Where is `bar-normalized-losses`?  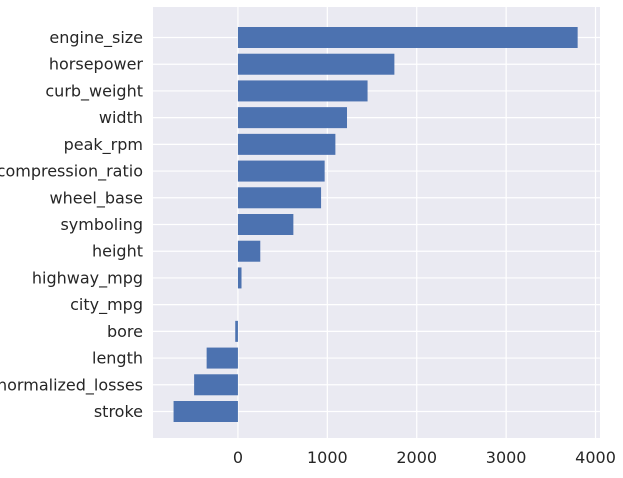 bar-normalized-losses is located at coordinates (216, 385).